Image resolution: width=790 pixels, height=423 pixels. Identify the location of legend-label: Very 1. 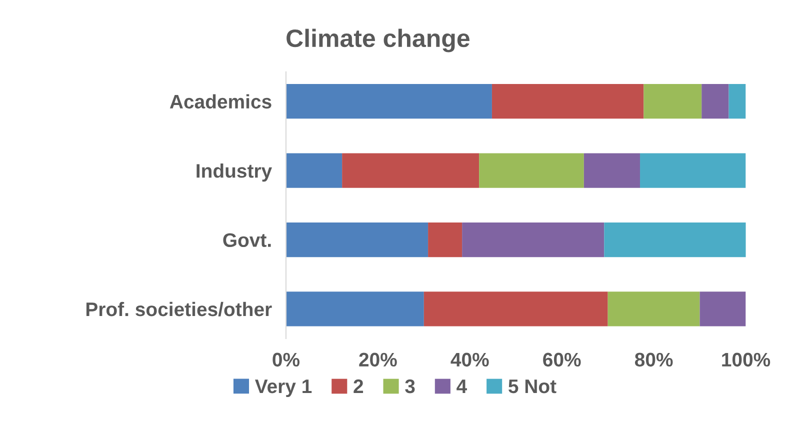
(283, 389).